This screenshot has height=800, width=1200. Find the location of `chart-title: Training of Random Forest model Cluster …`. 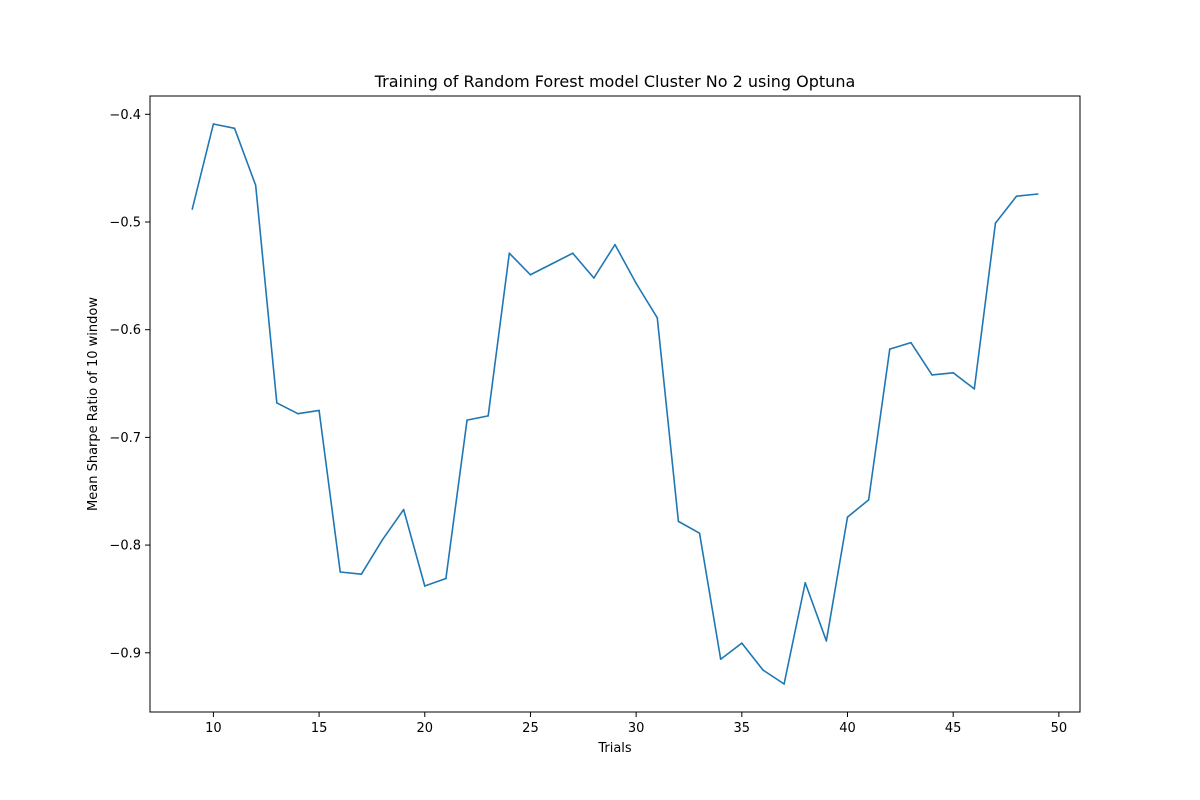

chart-title: Training of Random Forest model Cluster … is located at coordinates (615, 81).